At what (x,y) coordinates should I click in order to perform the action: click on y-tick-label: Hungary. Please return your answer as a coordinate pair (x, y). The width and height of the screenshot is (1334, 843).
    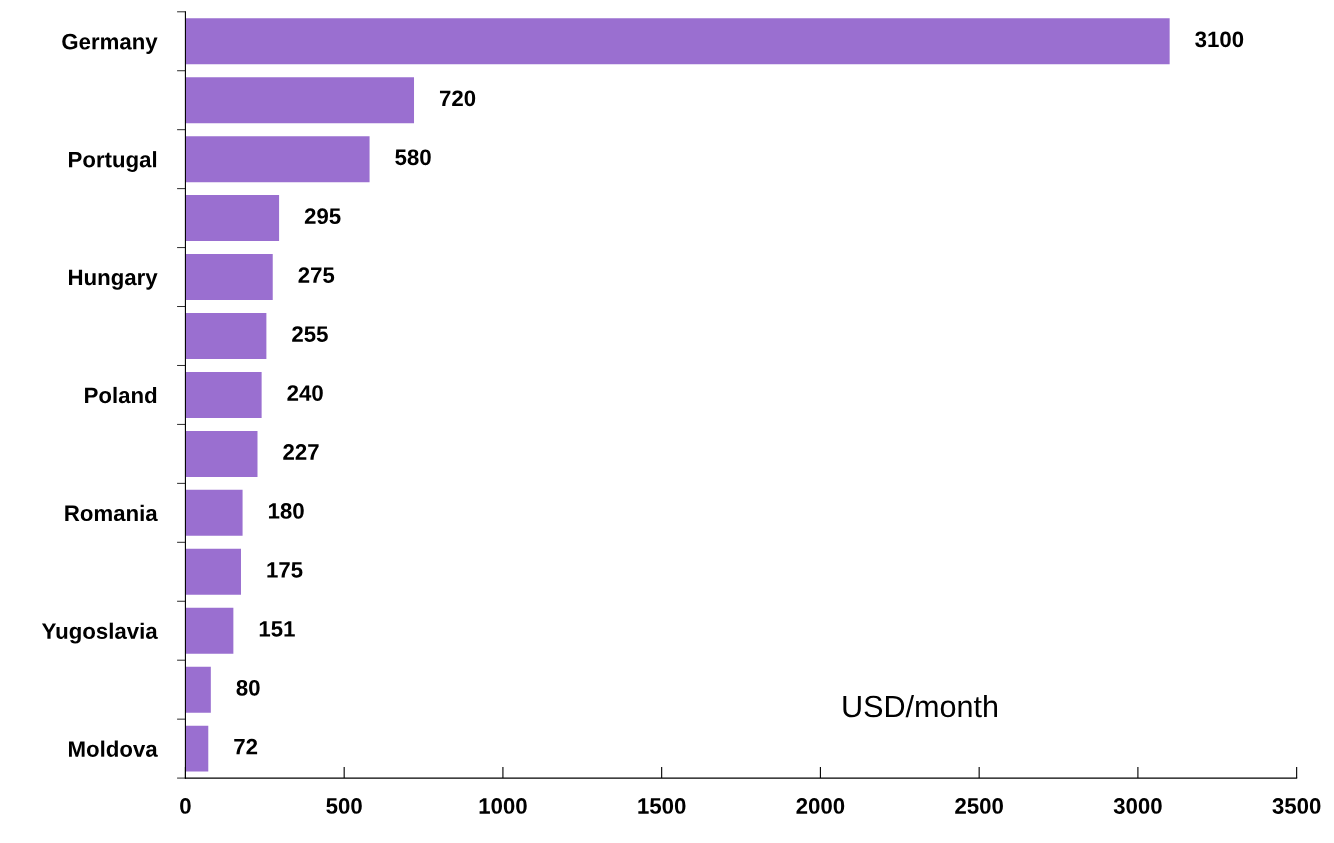
    Looking at the image, I should click on (113, 279).